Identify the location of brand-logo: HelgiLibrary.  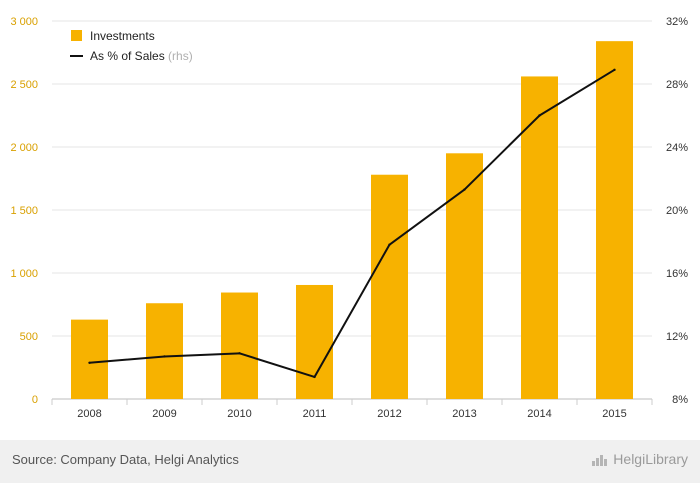
(639, 459).